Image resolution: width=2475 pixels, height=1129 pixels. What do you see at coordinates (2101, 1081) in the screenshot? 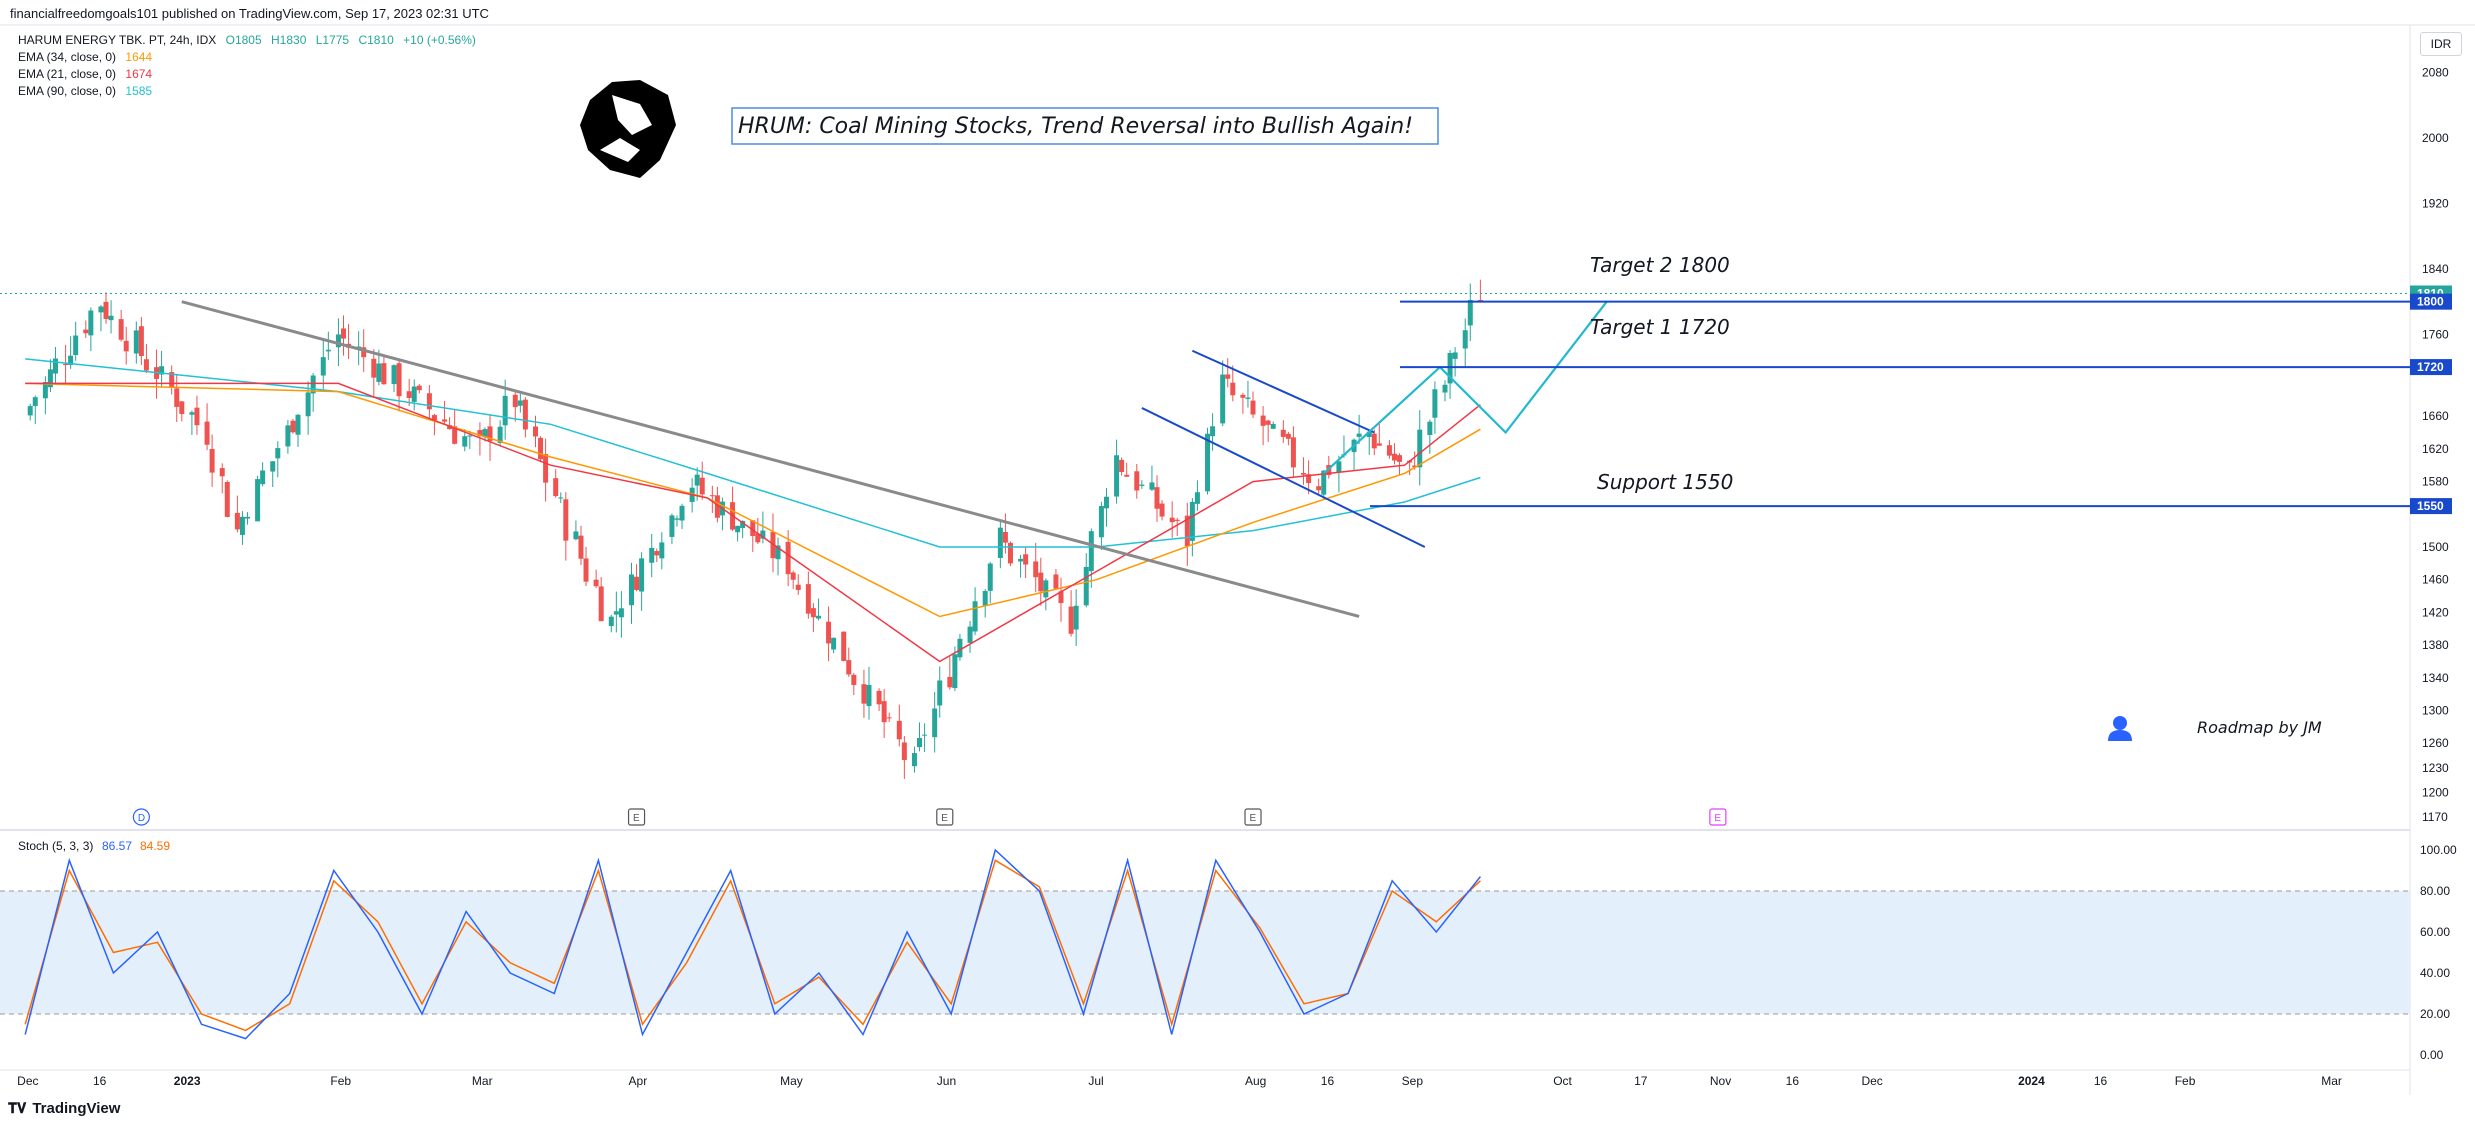
I see `time-tick-label: 16` at bounding box center [2101, 1081].